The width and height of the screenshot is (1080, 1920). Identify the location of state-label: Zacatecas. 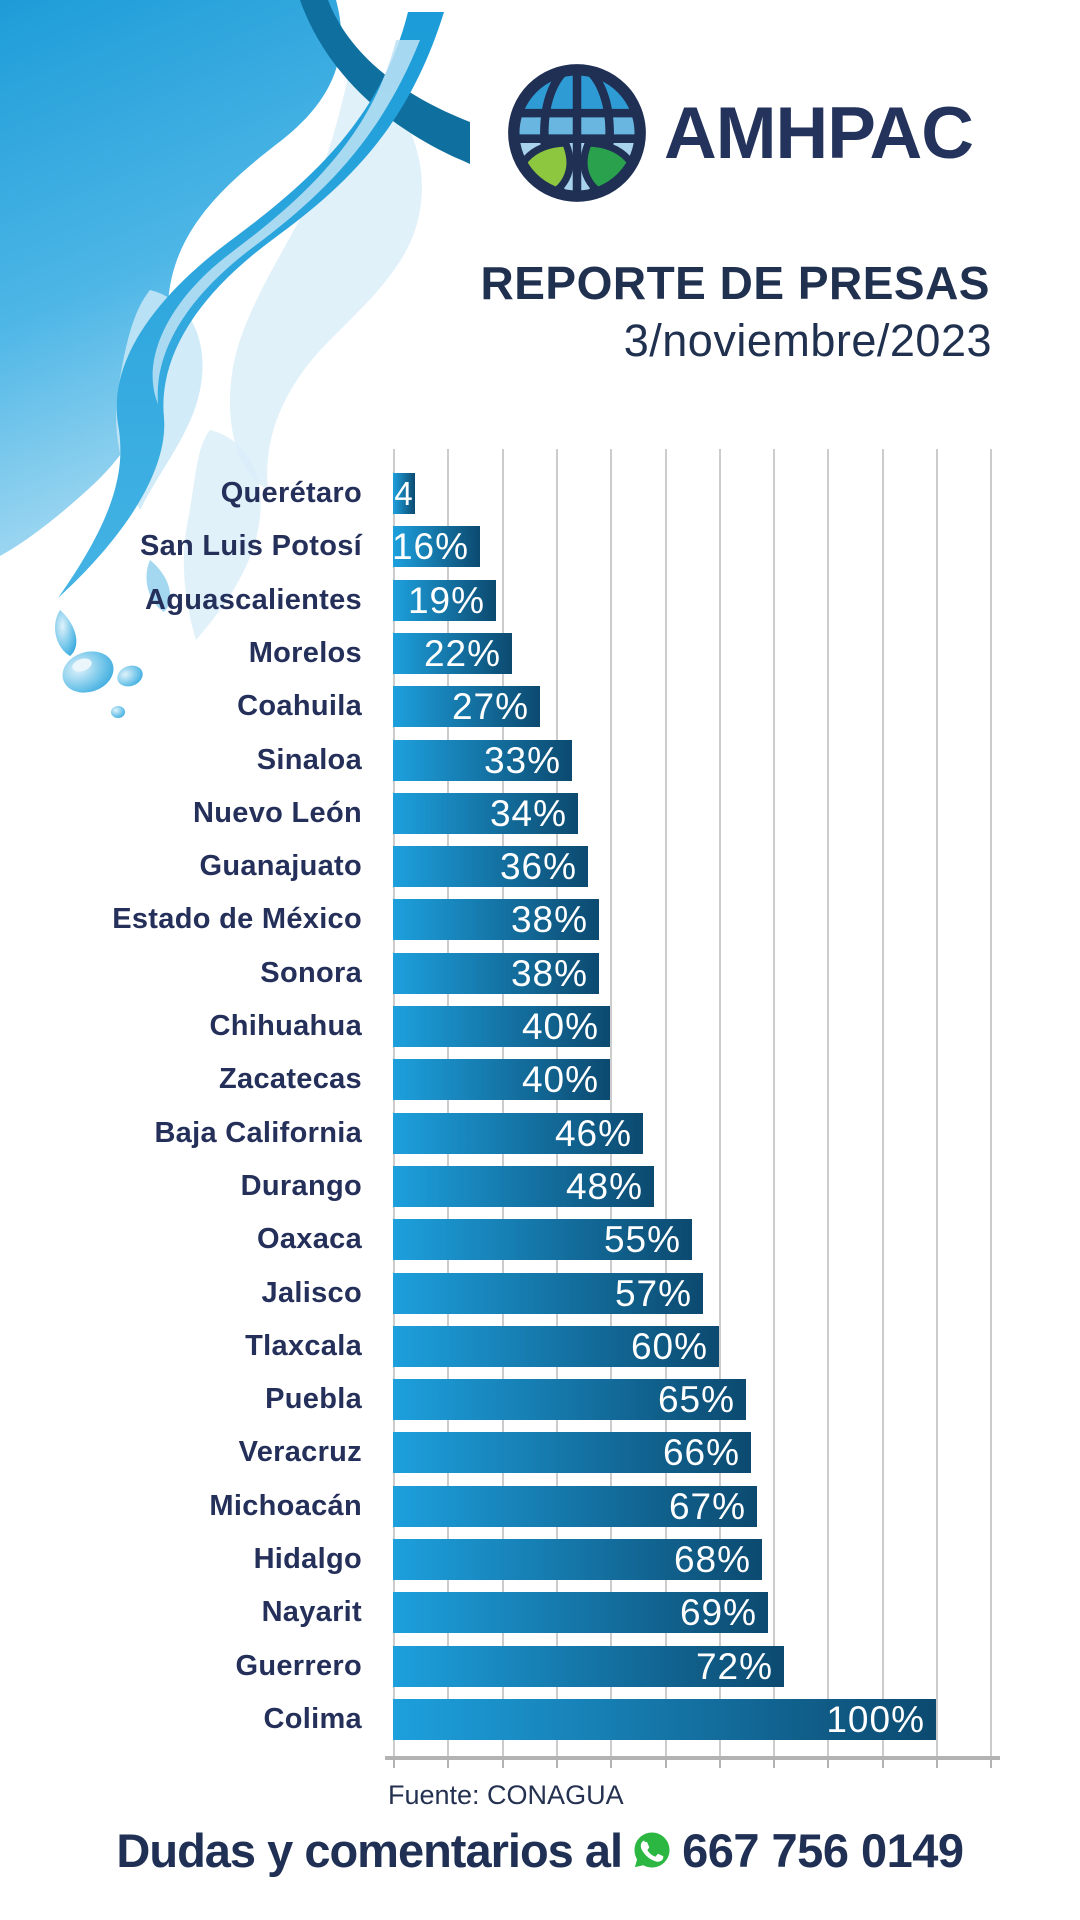
(290, 1079).